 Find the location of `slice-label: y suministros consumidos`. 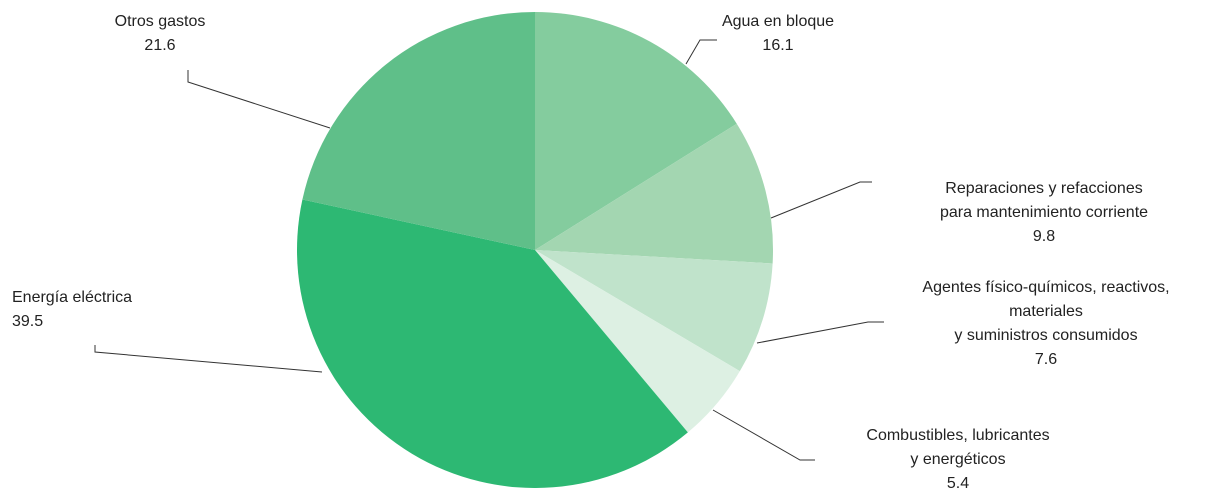

slice-label: y suministros consumidos is located at coordinates (1045, 335).